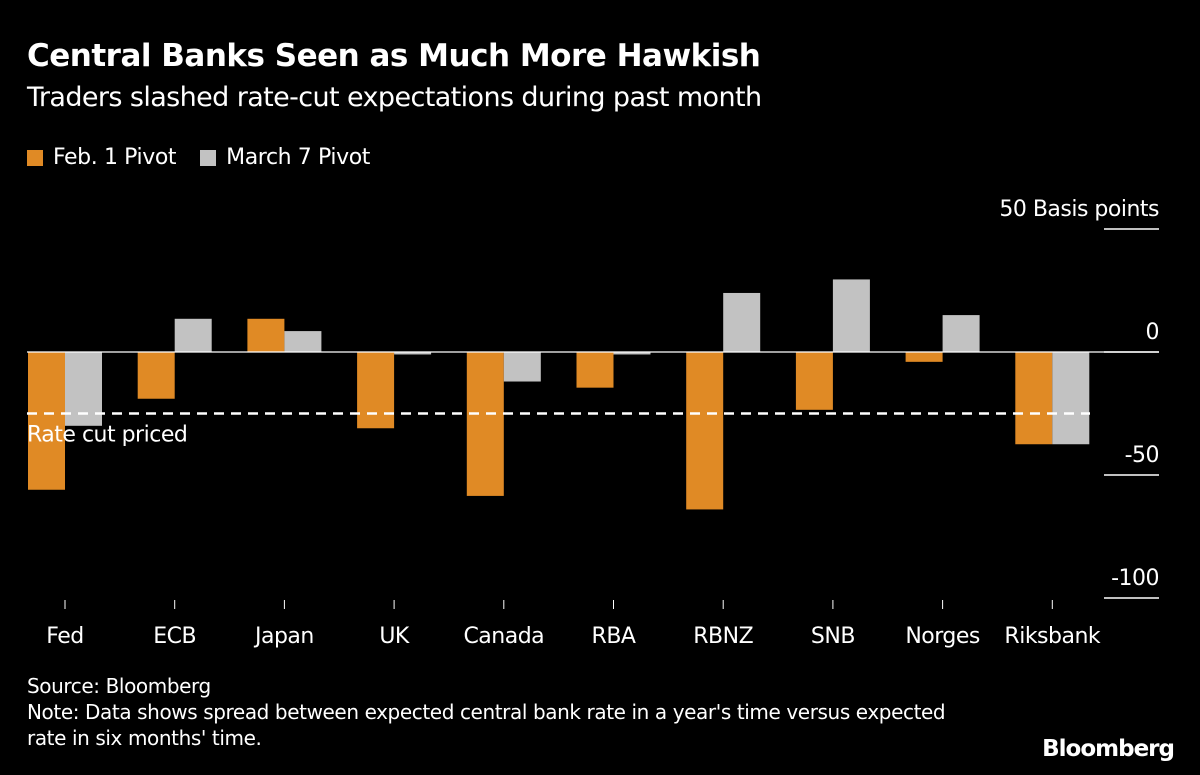  Describe the element at coordinates (35, 157) in the screenshot. I see `legend-swatch-feb` at that location.